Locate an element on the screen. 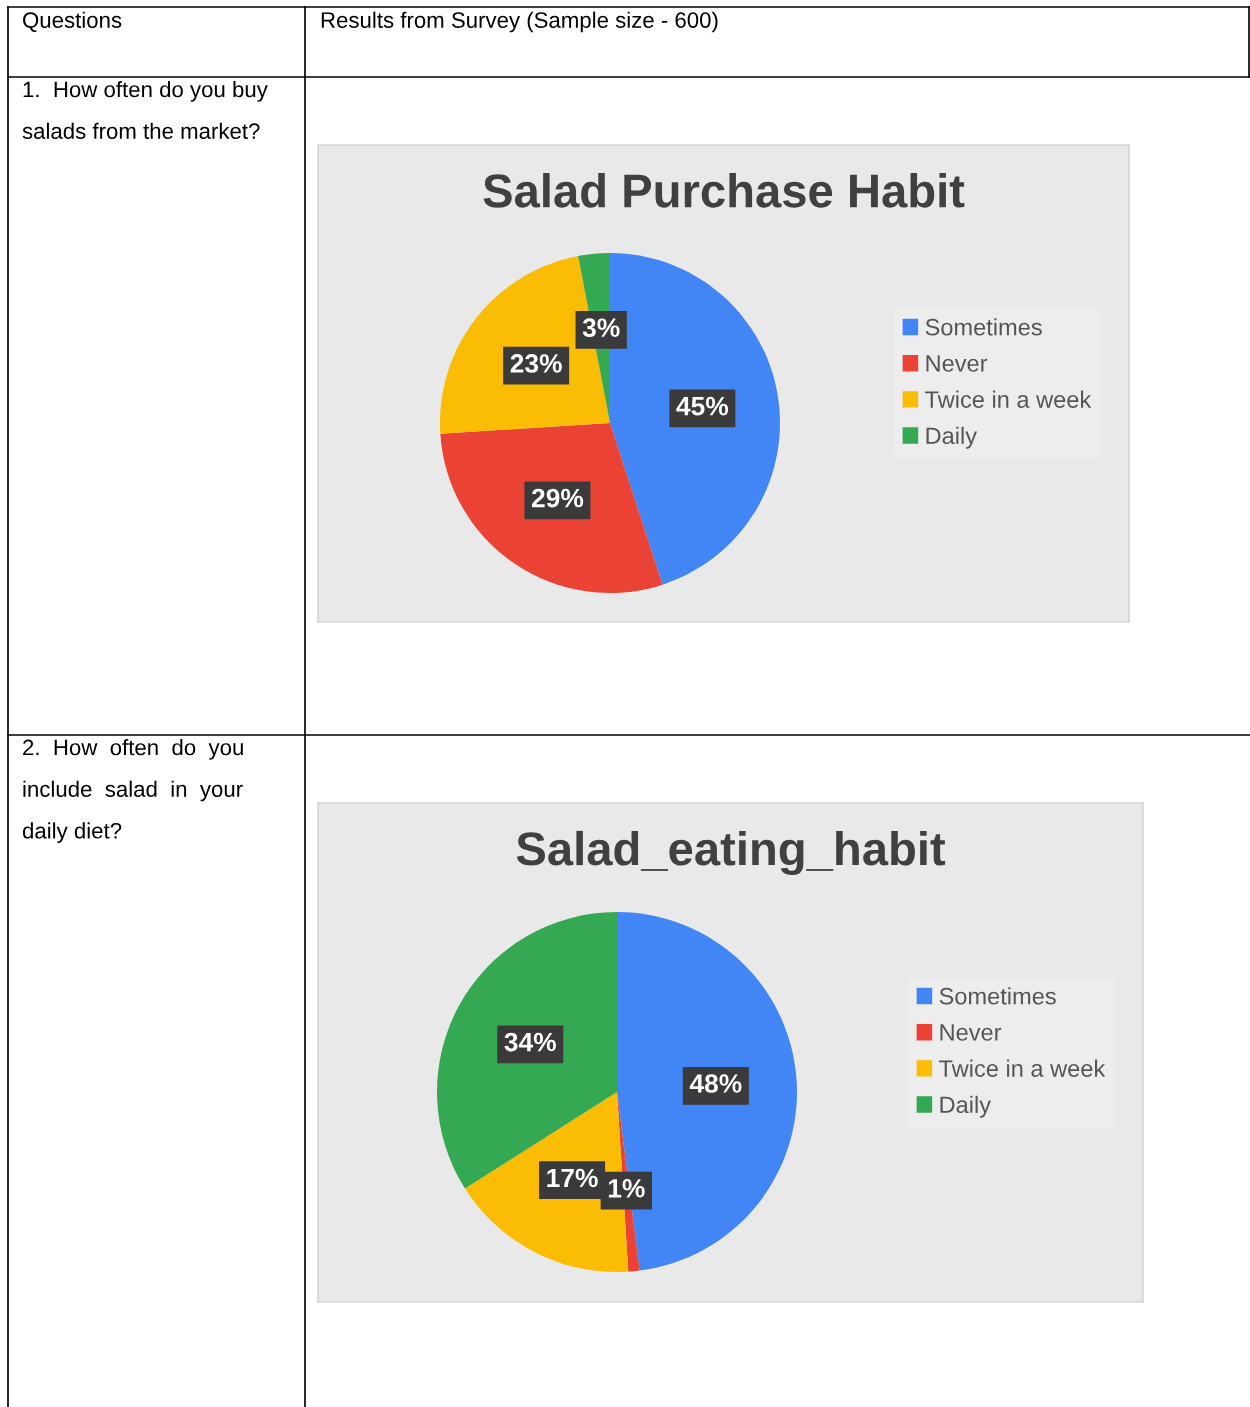 The height and width of the screenshot is (1407, 1250). data-label: 29% is located at coordinates (557, 498).